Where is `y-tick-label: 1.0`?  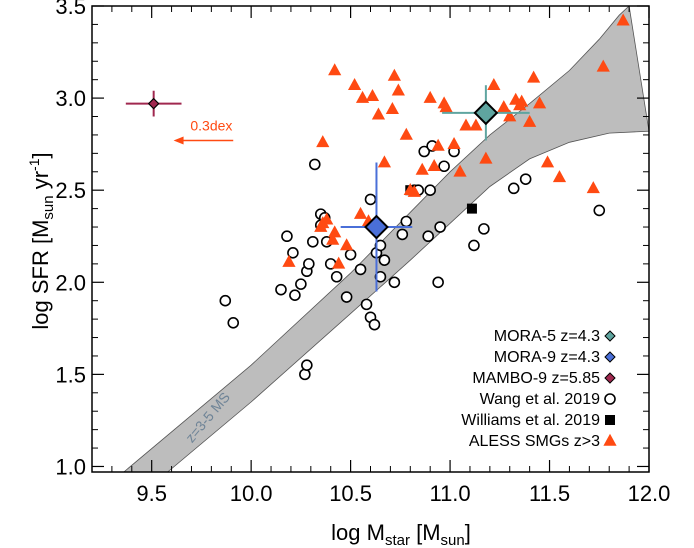 y-tick-label: 1.0 is located at coordinates (70, 466).